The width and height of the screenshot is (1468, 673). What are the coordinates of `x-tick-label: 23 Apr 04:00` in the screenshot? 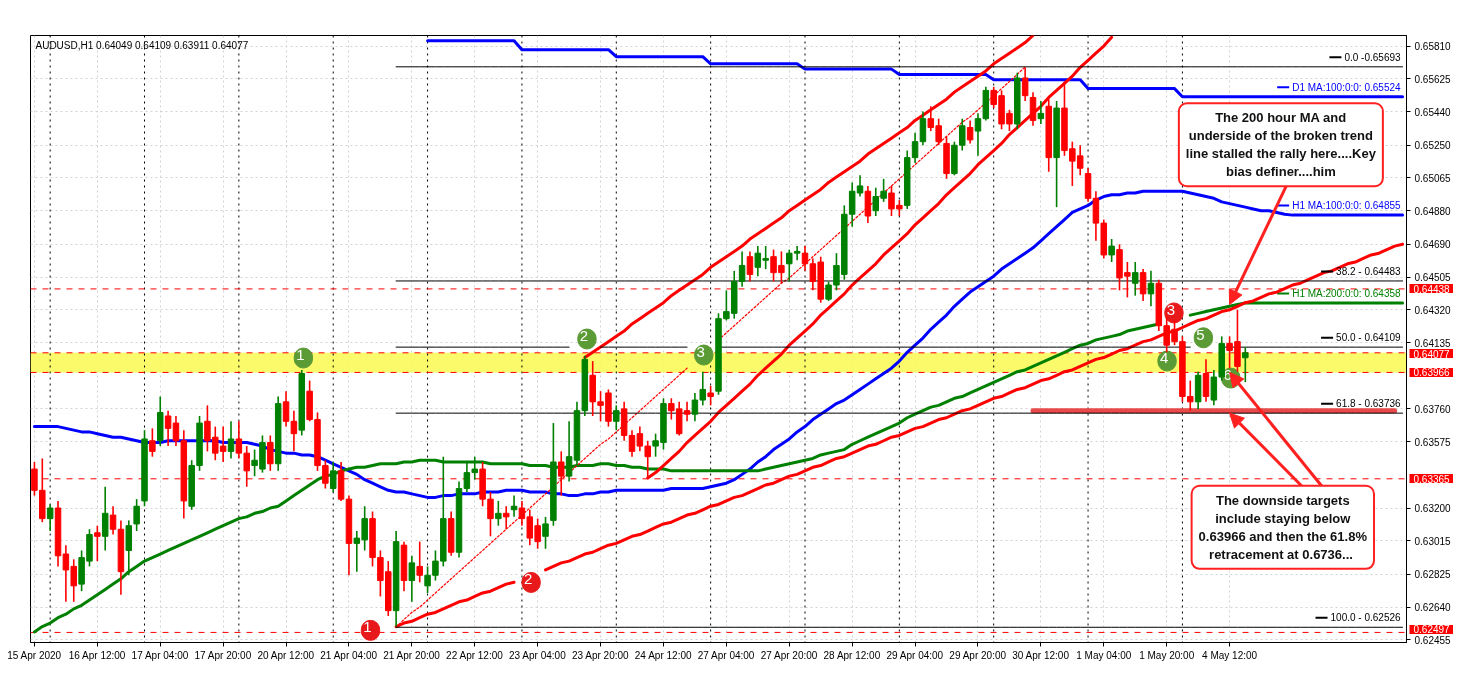 It's located at (538, 655).